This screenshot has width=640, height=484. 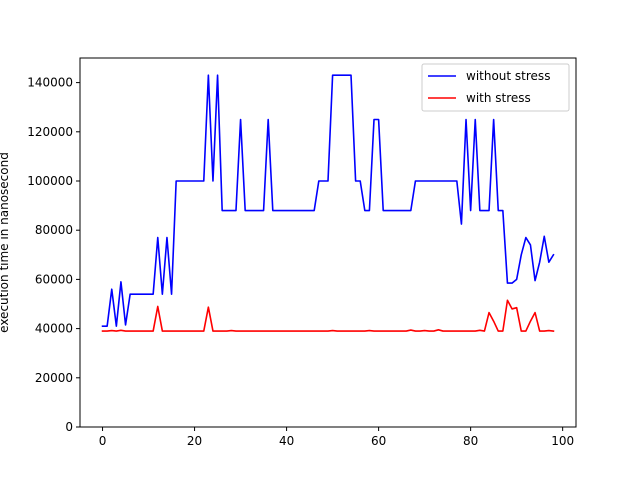 What do you see at coordinates (54, 378) in the screenshot?
I see `y-tick-label: 20000` at bounding box center [54, 378].